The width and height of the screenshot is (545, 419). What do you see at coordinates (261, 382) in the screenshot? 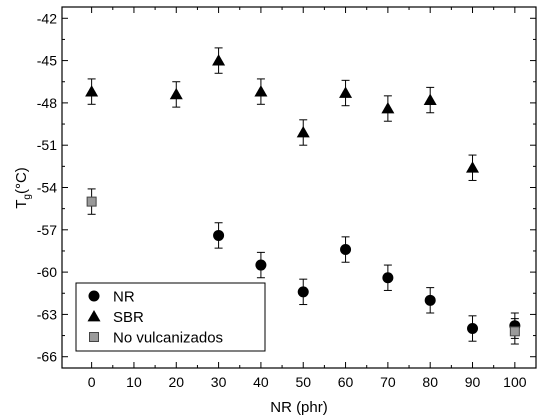
I see `x-tick-label: 40` at bounding box center [261, 382].